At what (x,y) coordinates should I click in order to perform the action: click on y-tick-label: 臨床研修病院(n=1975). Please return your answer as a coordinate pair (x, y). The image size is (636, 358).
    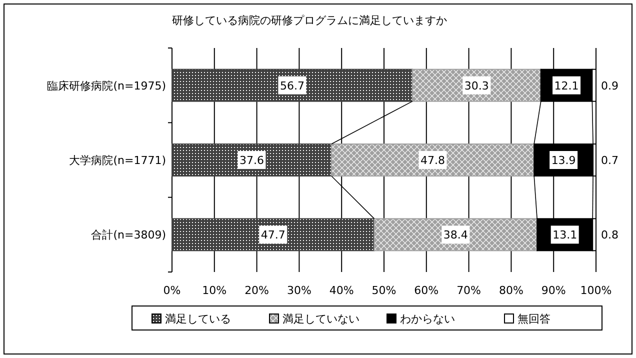
    Looking at the image, I should click on (106, 85).